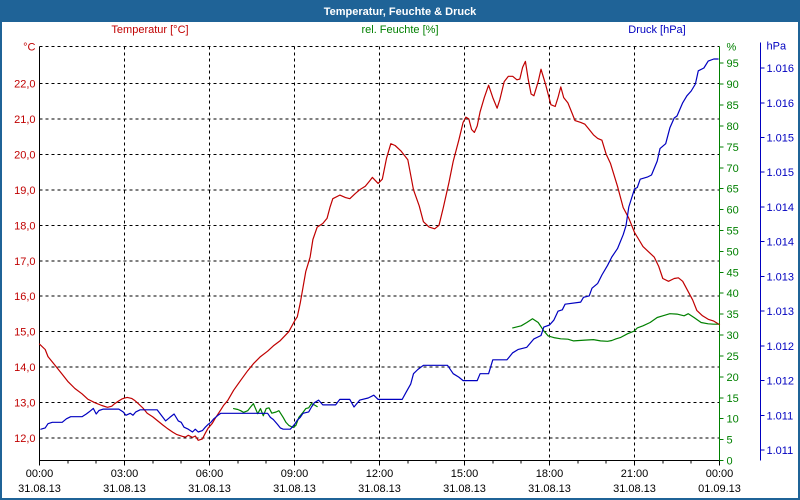 This screenshot has height=500, width=800. Describe the element at coordinates (733, 211) in the screenshot. I see `svg-text: 60` at that location.